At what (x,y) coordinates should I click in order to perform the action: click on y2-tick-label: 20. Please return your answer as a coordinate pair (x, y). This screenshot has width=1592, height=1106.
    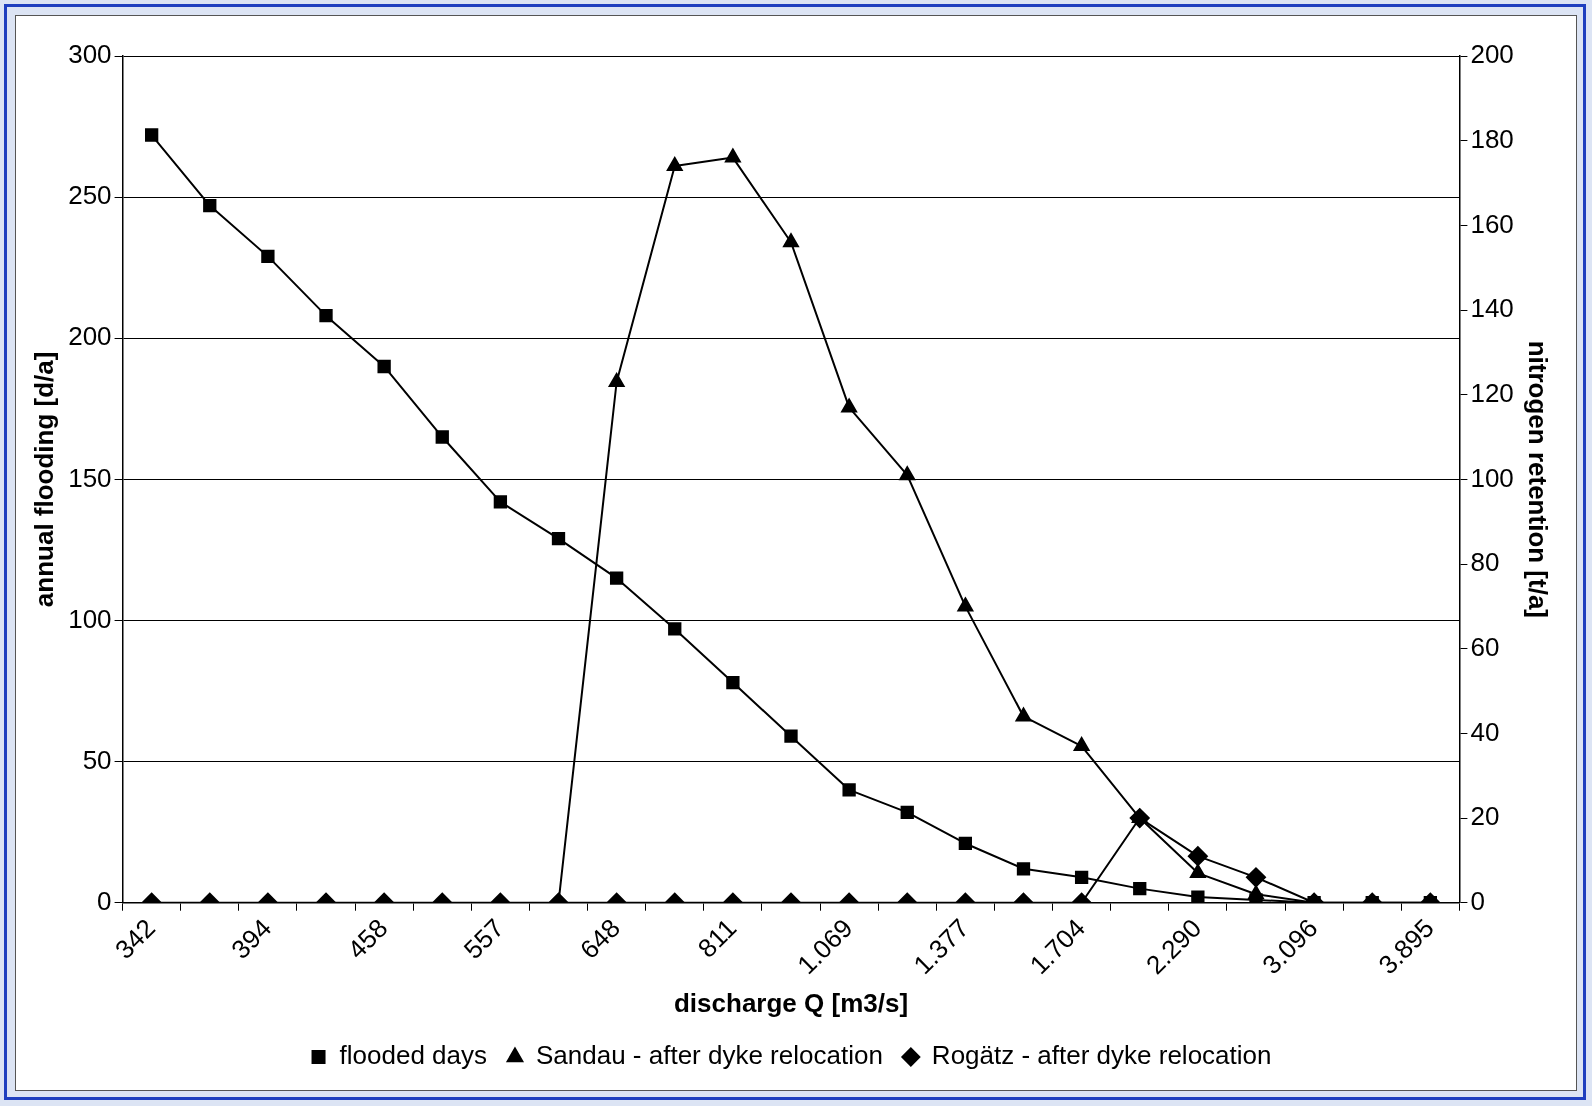
    Looking at the image, I should click on (1485, 816).